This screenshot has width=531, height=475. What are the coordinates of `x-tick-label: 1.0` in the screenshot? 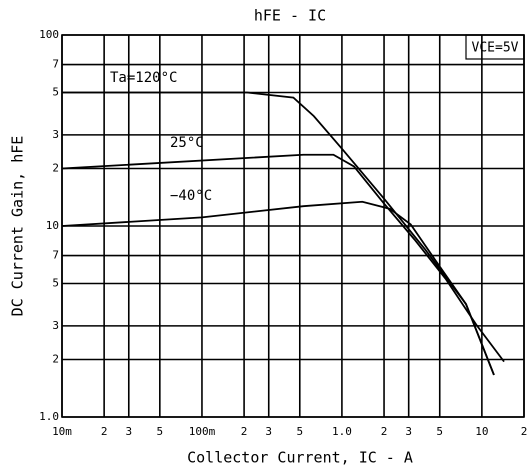 It's located at (342, 431).